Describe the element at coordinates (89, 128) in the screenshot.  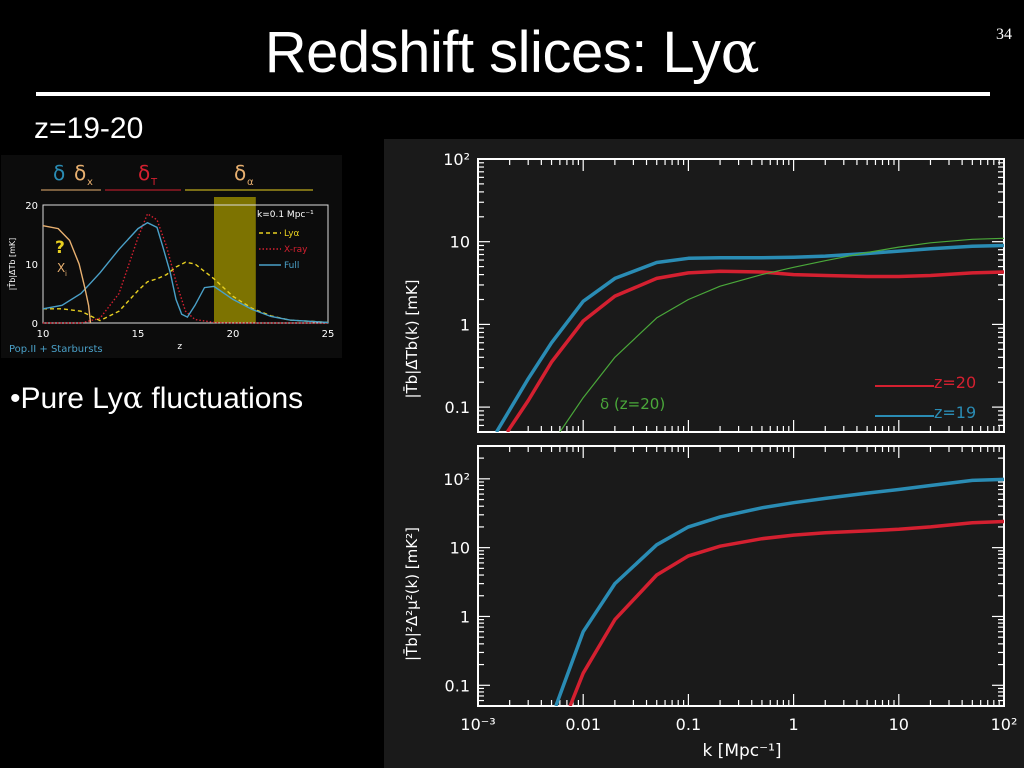
I see `redshift-range: z=19-20` at that location.